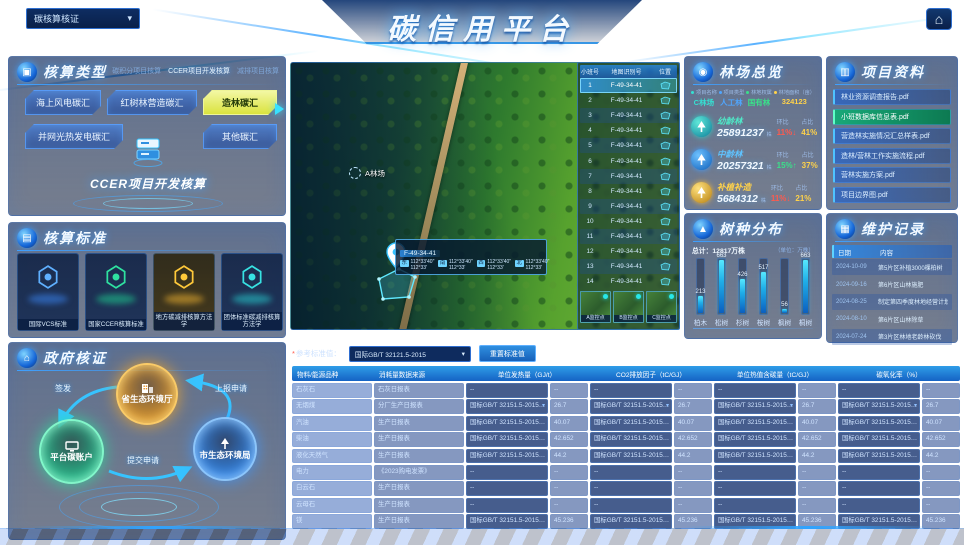 The height and width of the screenshot is (545, 964). Describe the element at coordinates (628, 100) in the screenshot. I see `plot-row: 2 F-49-34-41` at that location.